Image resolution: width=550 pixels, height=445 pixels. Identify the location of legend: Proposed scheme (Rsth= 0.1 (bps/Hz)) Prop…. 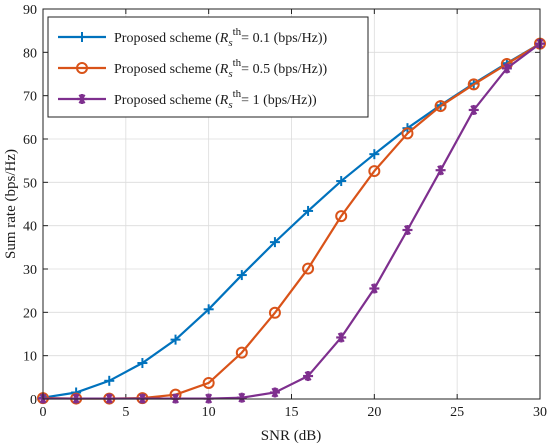
(208, 67).